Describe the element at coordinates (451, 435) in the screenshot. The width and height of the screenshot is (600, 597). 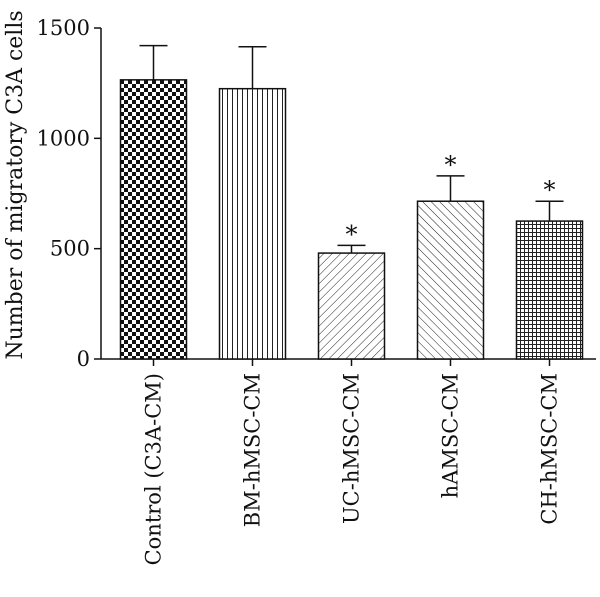
I see `category-label: hAMSC-CM` at that location.